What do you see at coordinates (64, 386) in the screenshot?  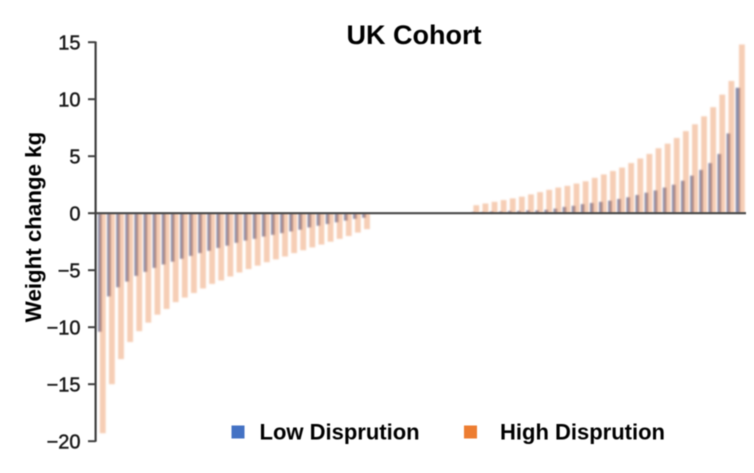 I see `svg-text: −15` at bounding box center [64, 386].